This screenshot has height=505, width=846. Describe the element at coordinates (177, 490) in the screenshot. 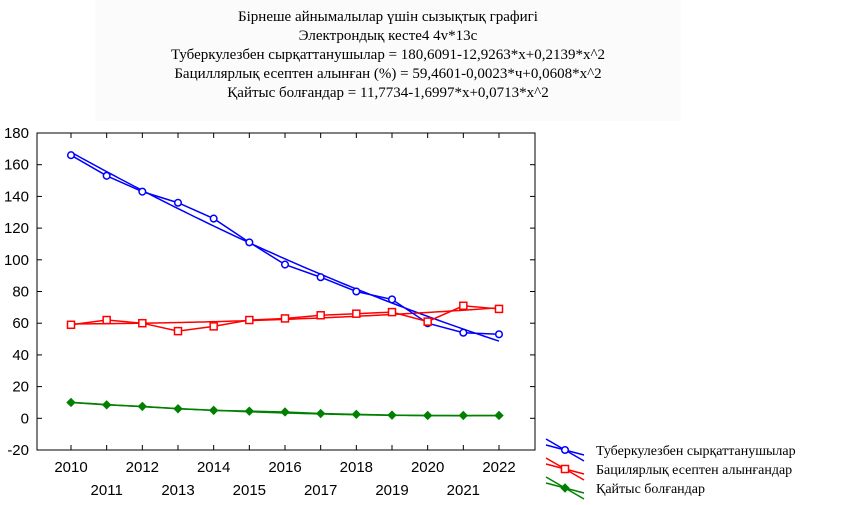

I see `x-tick-label: 2013` at that location.